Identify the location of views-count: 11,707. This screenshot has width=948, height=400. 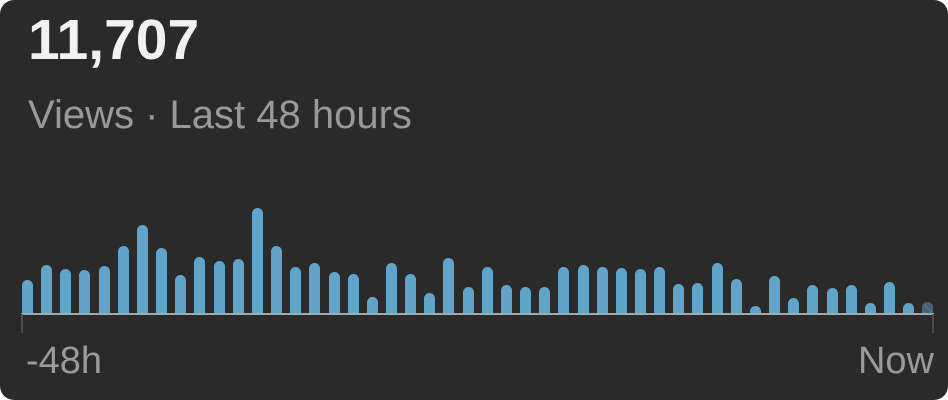
(114, 40).